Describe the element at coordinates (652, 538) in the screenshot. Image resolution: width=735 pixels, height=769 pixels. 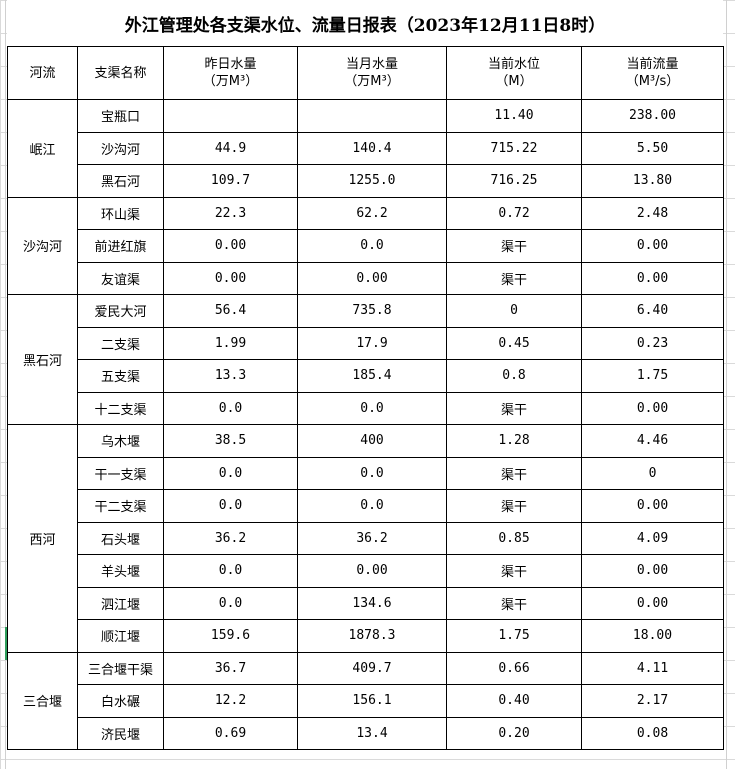
I see `flow-cell: 4.09` at that location.